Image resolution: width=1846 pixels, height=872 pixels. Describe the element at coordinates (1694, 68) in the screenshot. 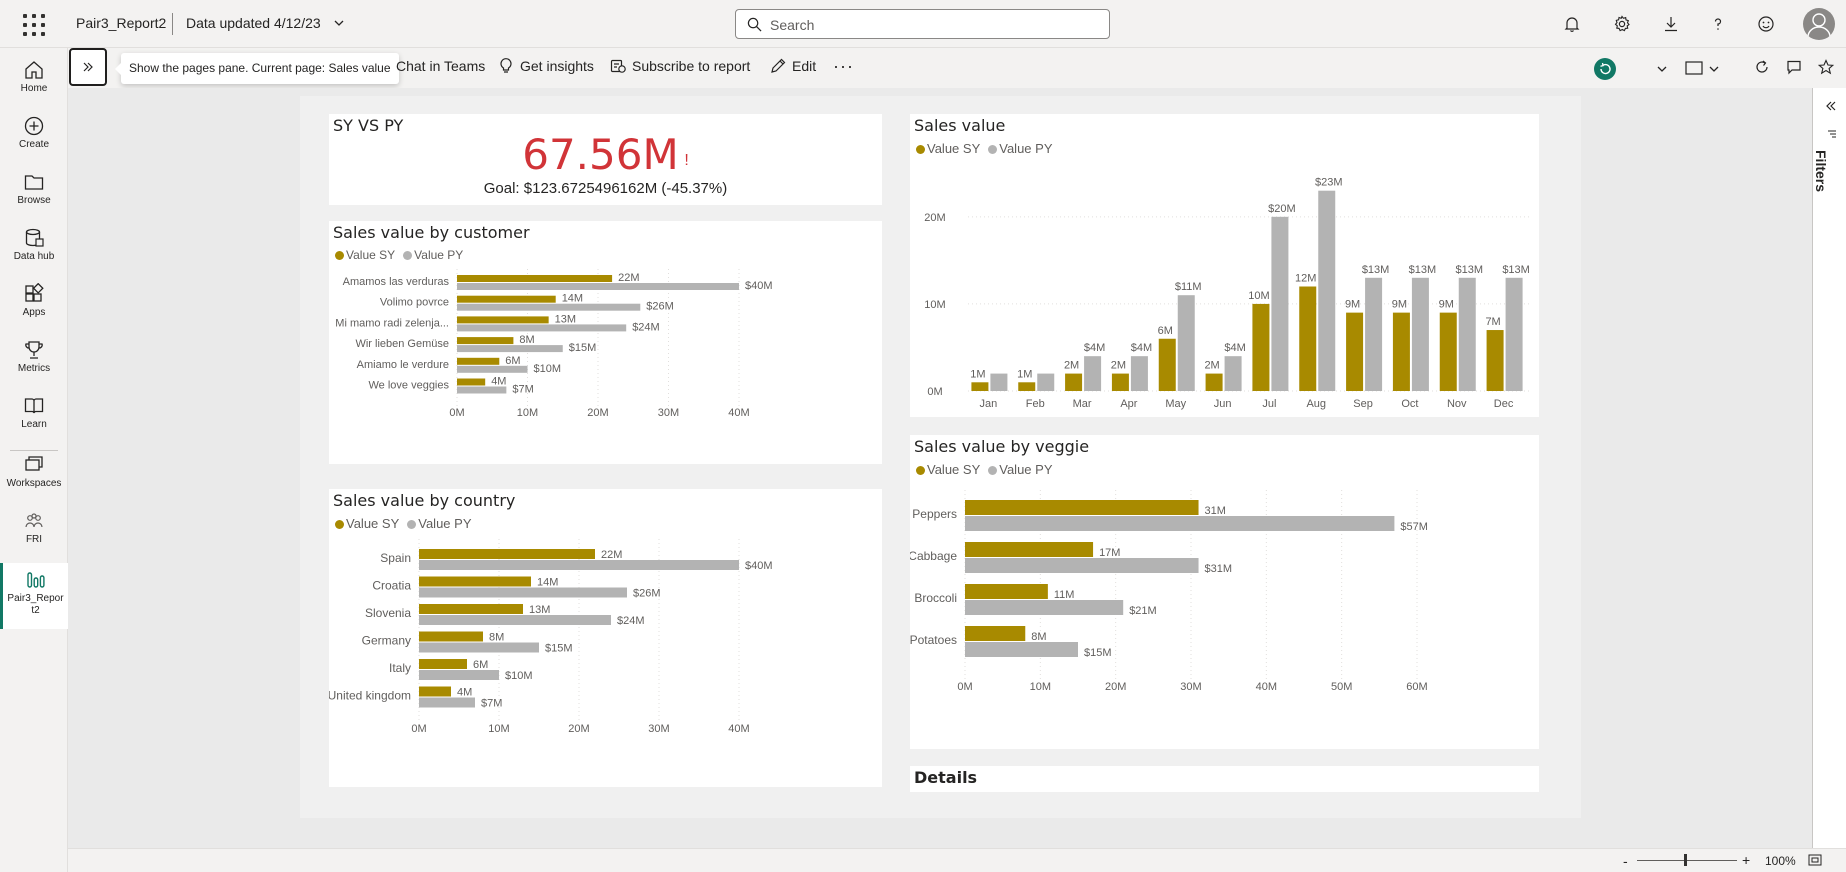

I see `view-icon` at that location.